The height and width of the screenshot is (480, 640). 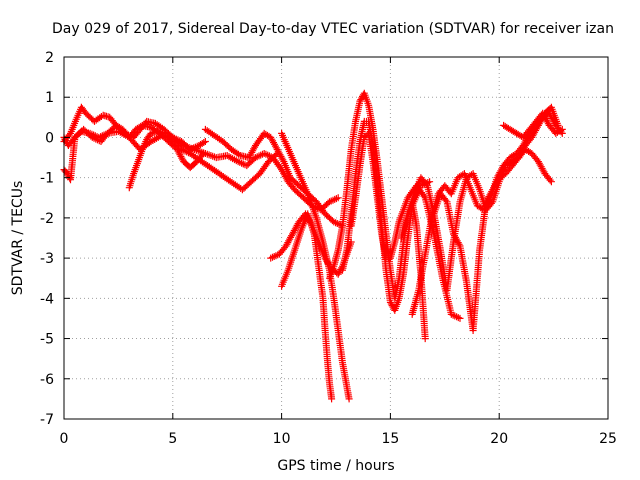 I want to click on y-tick-label: -3, so click(x=47, y=259).